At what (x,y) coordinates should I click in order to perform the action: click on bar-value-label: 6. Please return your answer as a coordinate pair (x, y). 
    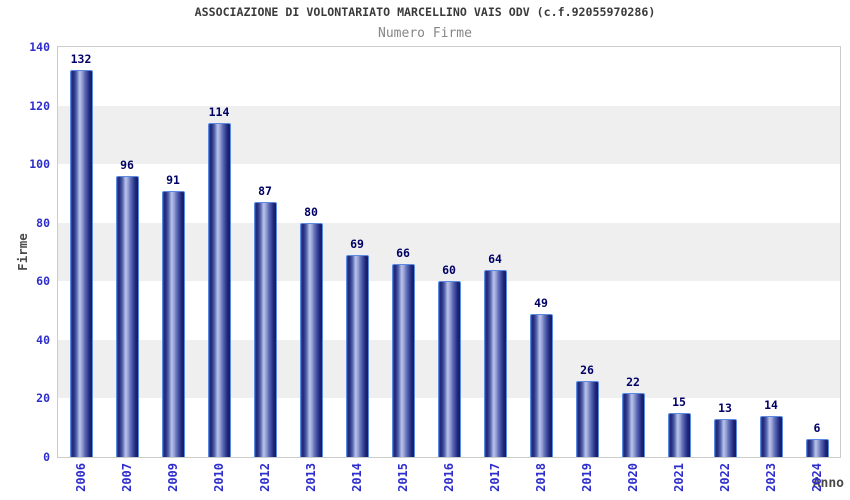
    Looking at the image, I should click on (817, 428).